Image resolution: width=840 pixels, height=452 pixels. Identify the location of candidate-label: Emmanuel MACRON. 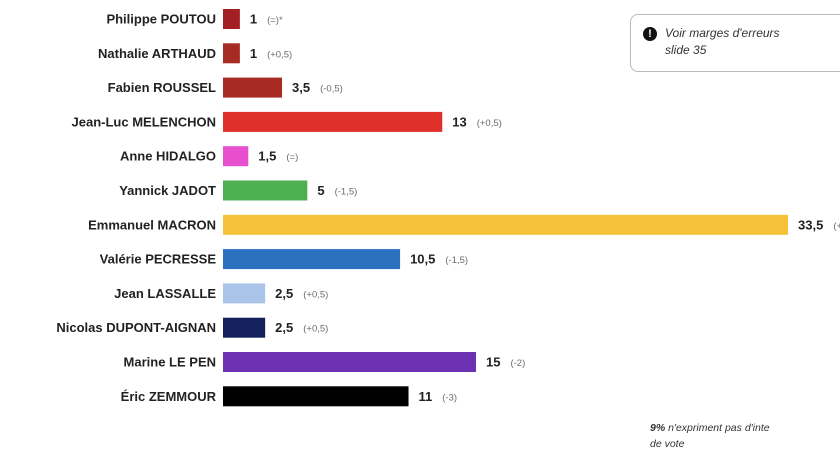
(152, 224).